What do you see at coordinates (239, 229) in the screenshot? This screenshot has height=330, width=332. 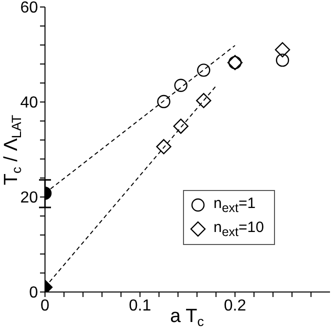 I see `legend-label: n$_{ext}$=10` at bounding box center [239, 229].